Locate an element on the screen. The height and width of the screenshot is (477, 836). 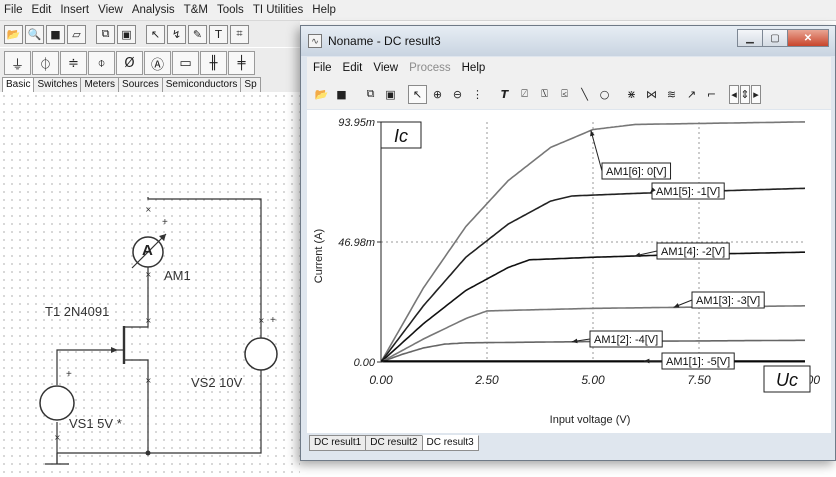
series-label-group: AM1[3]: -3[V] is located at coordinates (719, 300).